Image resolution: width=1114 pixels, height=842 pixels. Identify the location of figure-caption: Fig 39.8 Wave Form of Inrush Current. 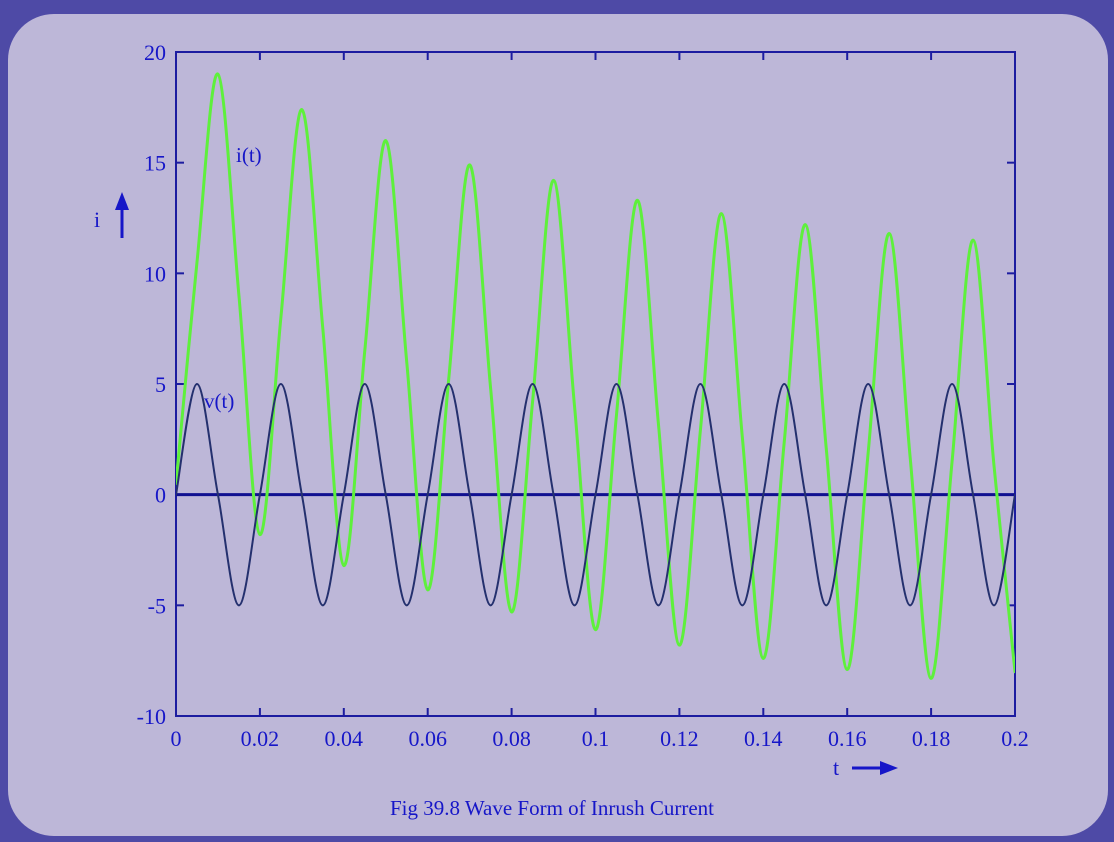
(552, 808).